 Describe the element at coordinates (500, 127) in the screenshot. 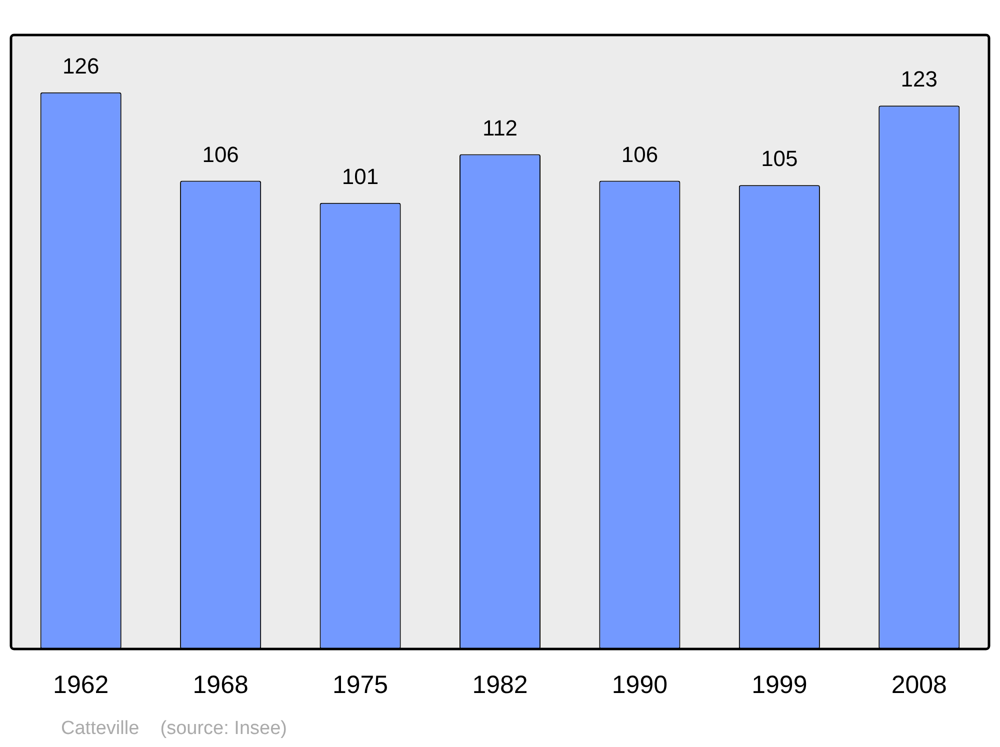

I see `data-label: 112` at that location.